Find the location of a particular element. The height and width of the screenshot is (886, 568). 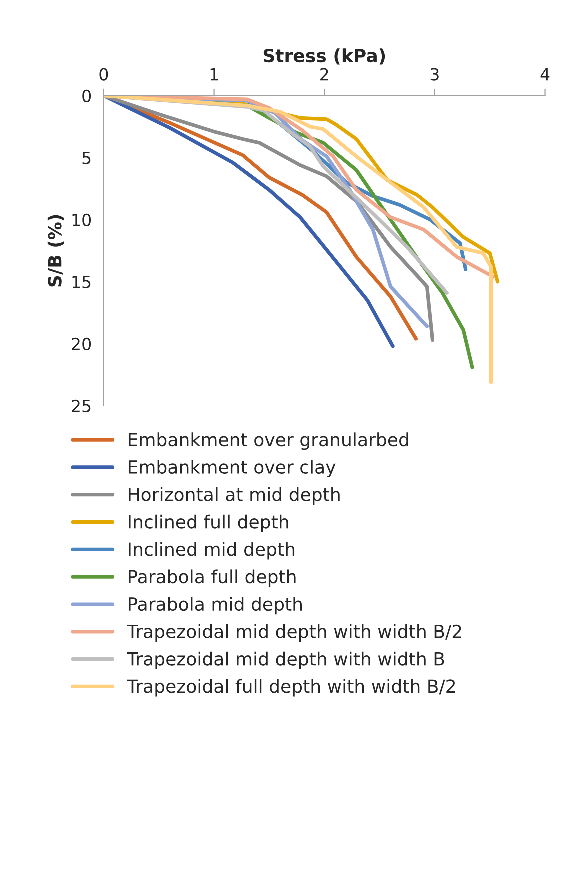

x-tick-label: 3 is located at coordinates (434, 74).